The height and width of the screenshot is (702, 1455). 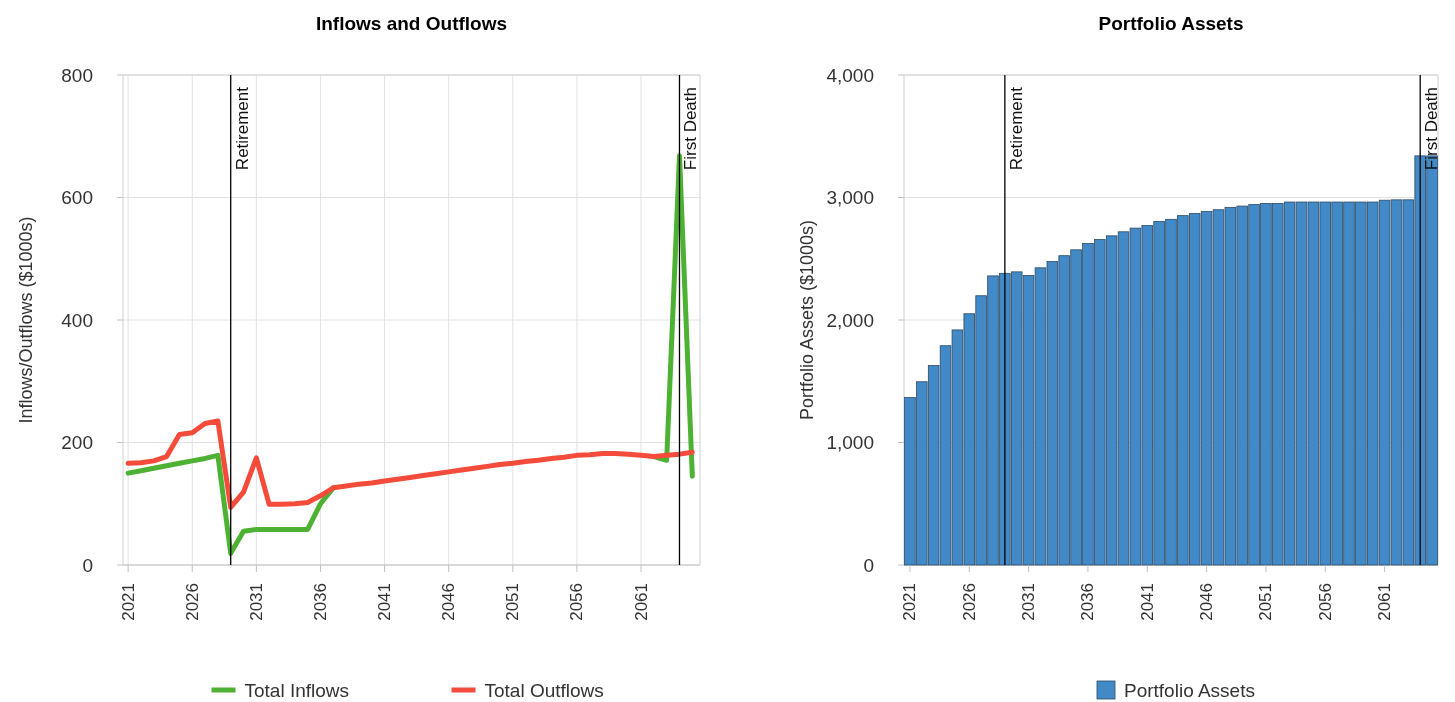 I want to click on legend-label: Portfolio Assets, so click(x=1189, y=690).